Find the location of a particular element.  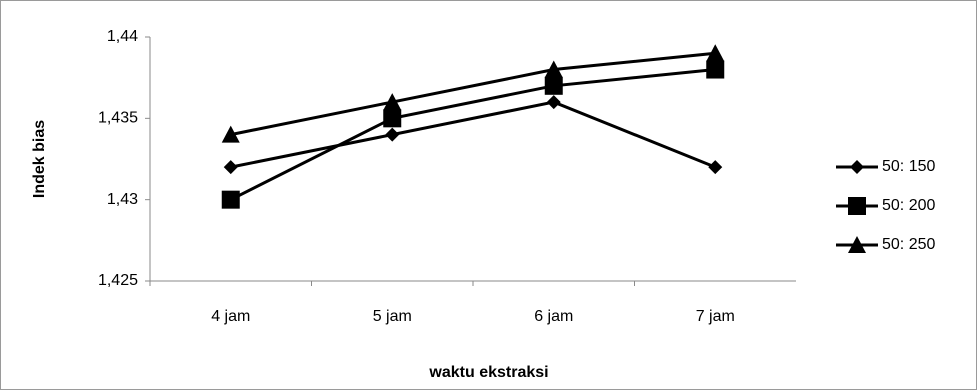

x-tick-label: 5 jam is located at coordinates (392, 316).